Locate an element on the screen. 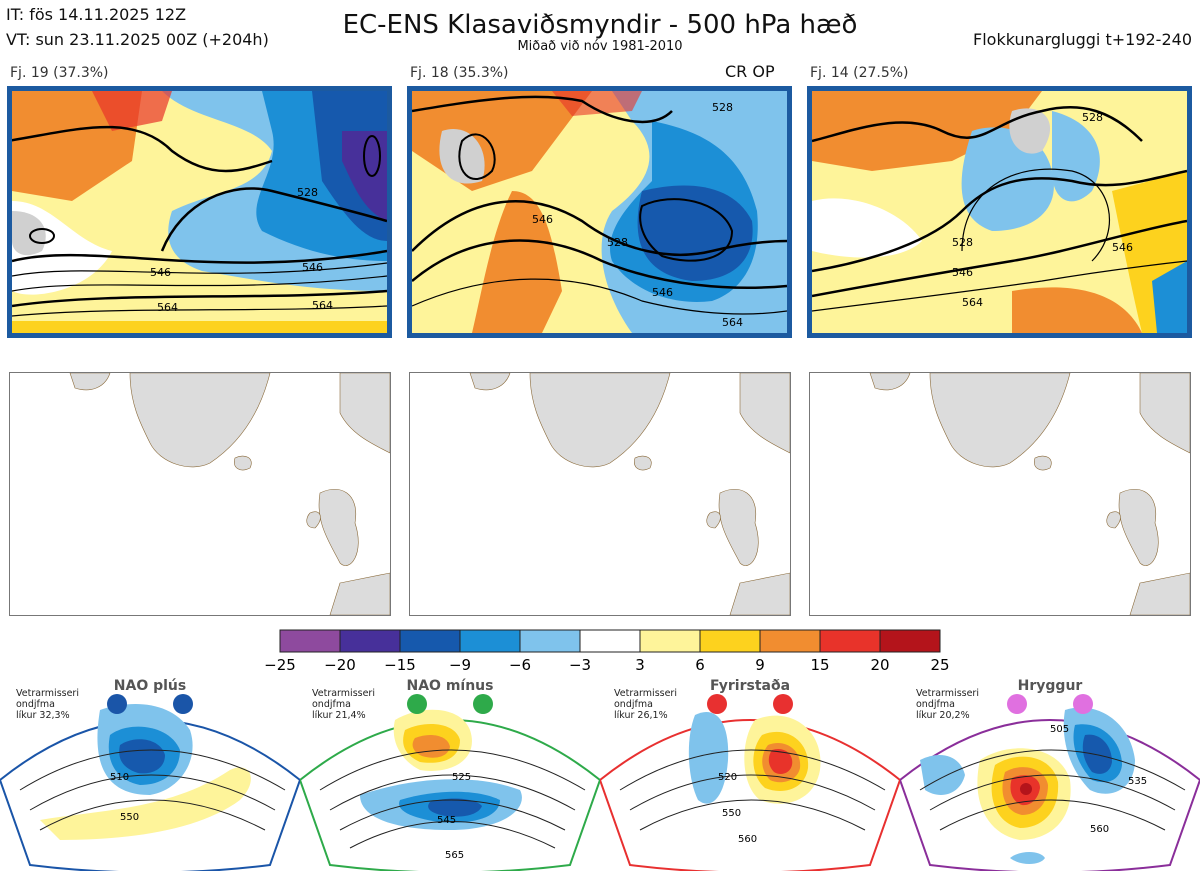 The image size is (1200, 871). colorbar-tick-label: −25 is located at coordinates (280, 665).